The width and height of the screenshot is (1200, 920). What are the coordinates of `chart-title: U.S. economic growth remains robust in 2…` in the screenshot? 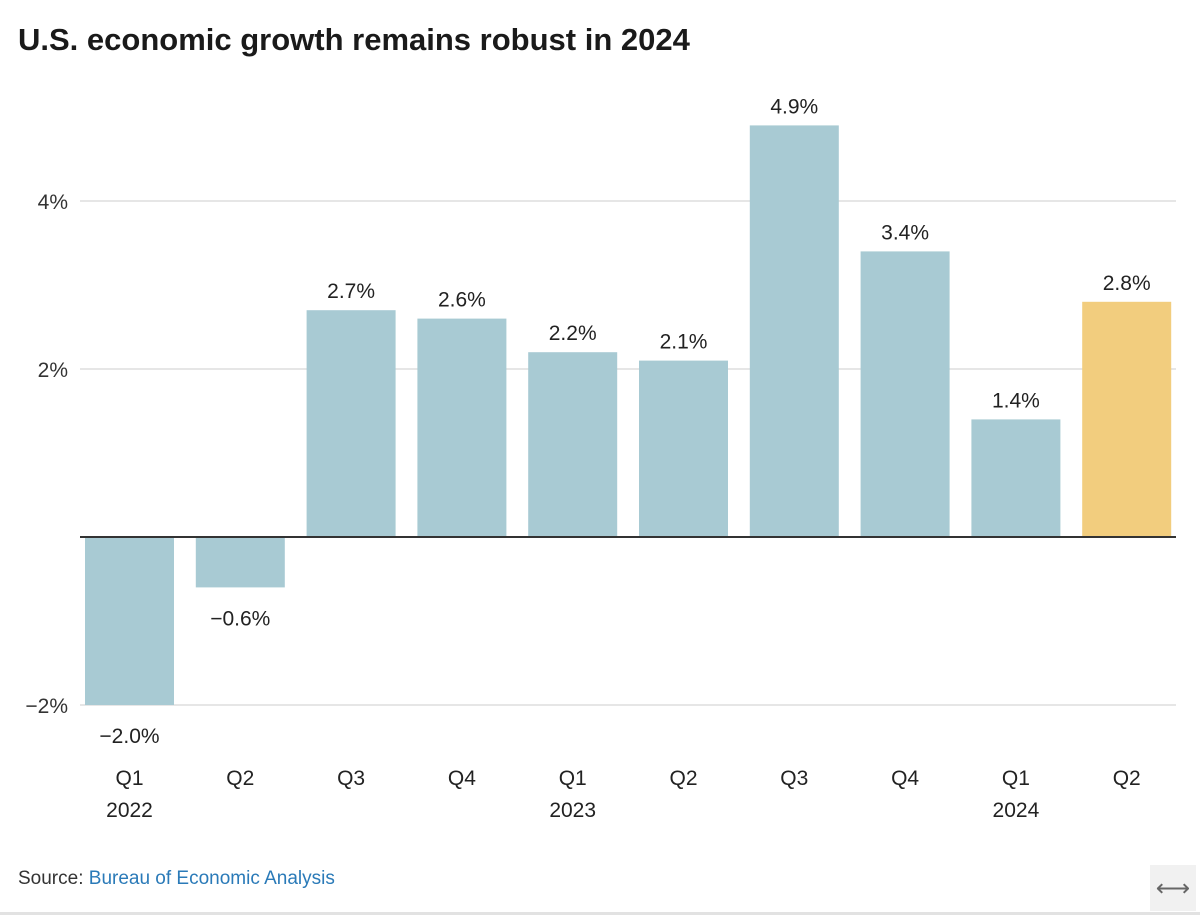 It's located at (354, 39).